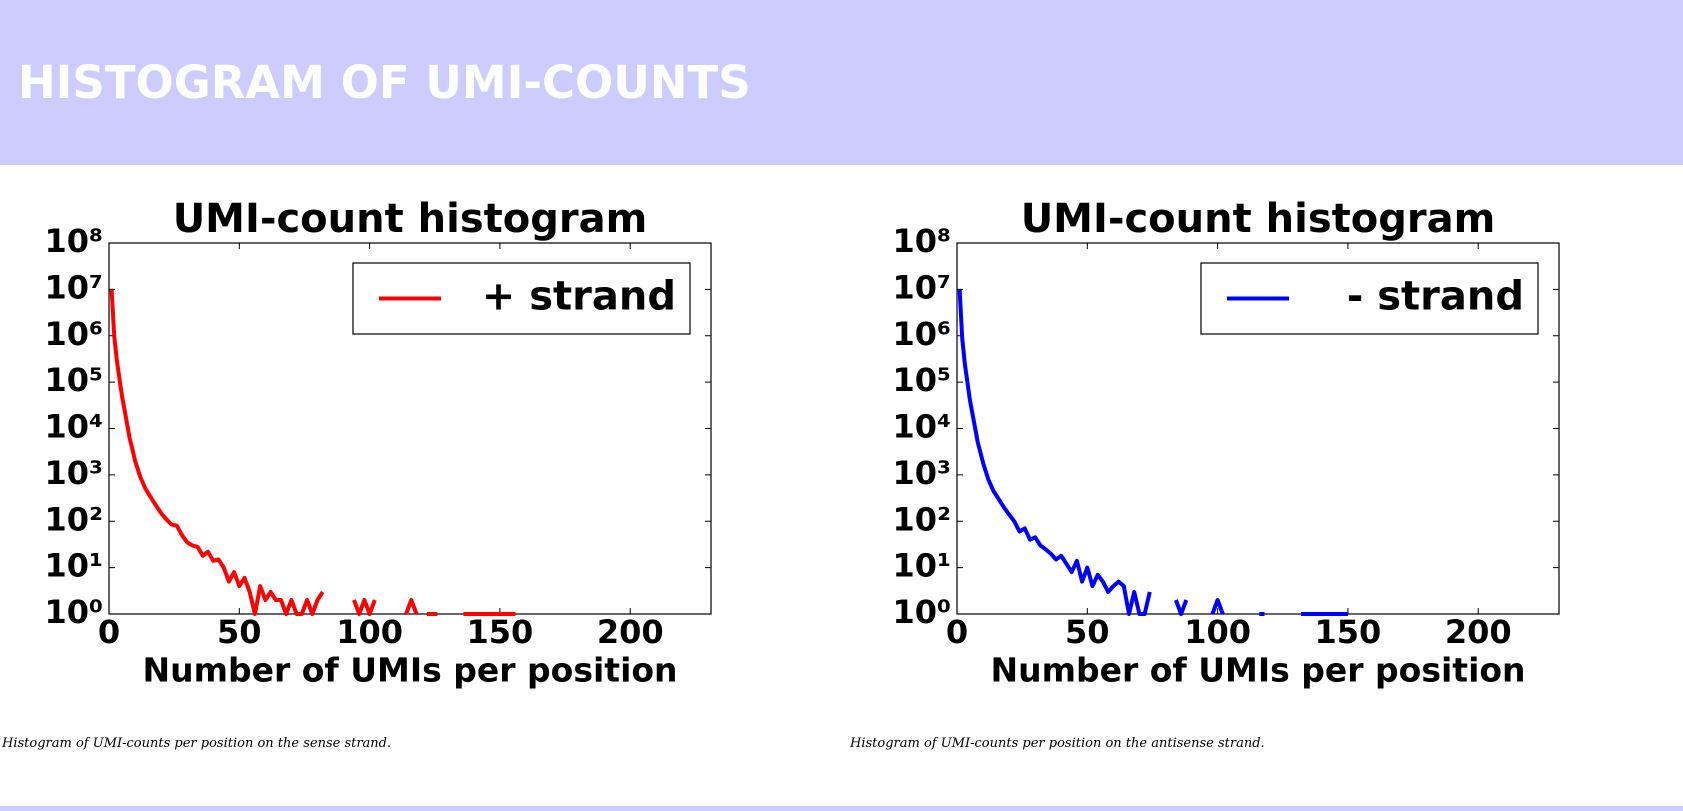  What do you see at coordinates (384, 82) in the screenshot?
I see `page-title: HISTOGRAM OF UMI-COUNTS` at bounding box center [384, 82].